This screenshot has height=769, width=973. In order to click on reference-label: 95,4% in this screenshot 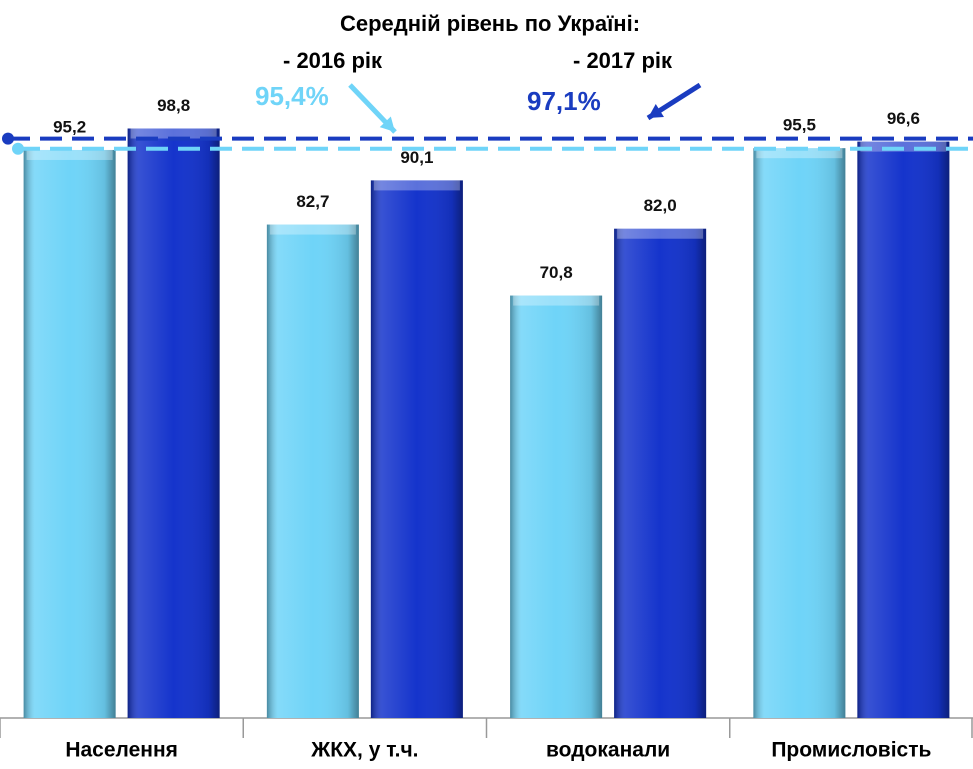, I will do `click(292, 96)`.